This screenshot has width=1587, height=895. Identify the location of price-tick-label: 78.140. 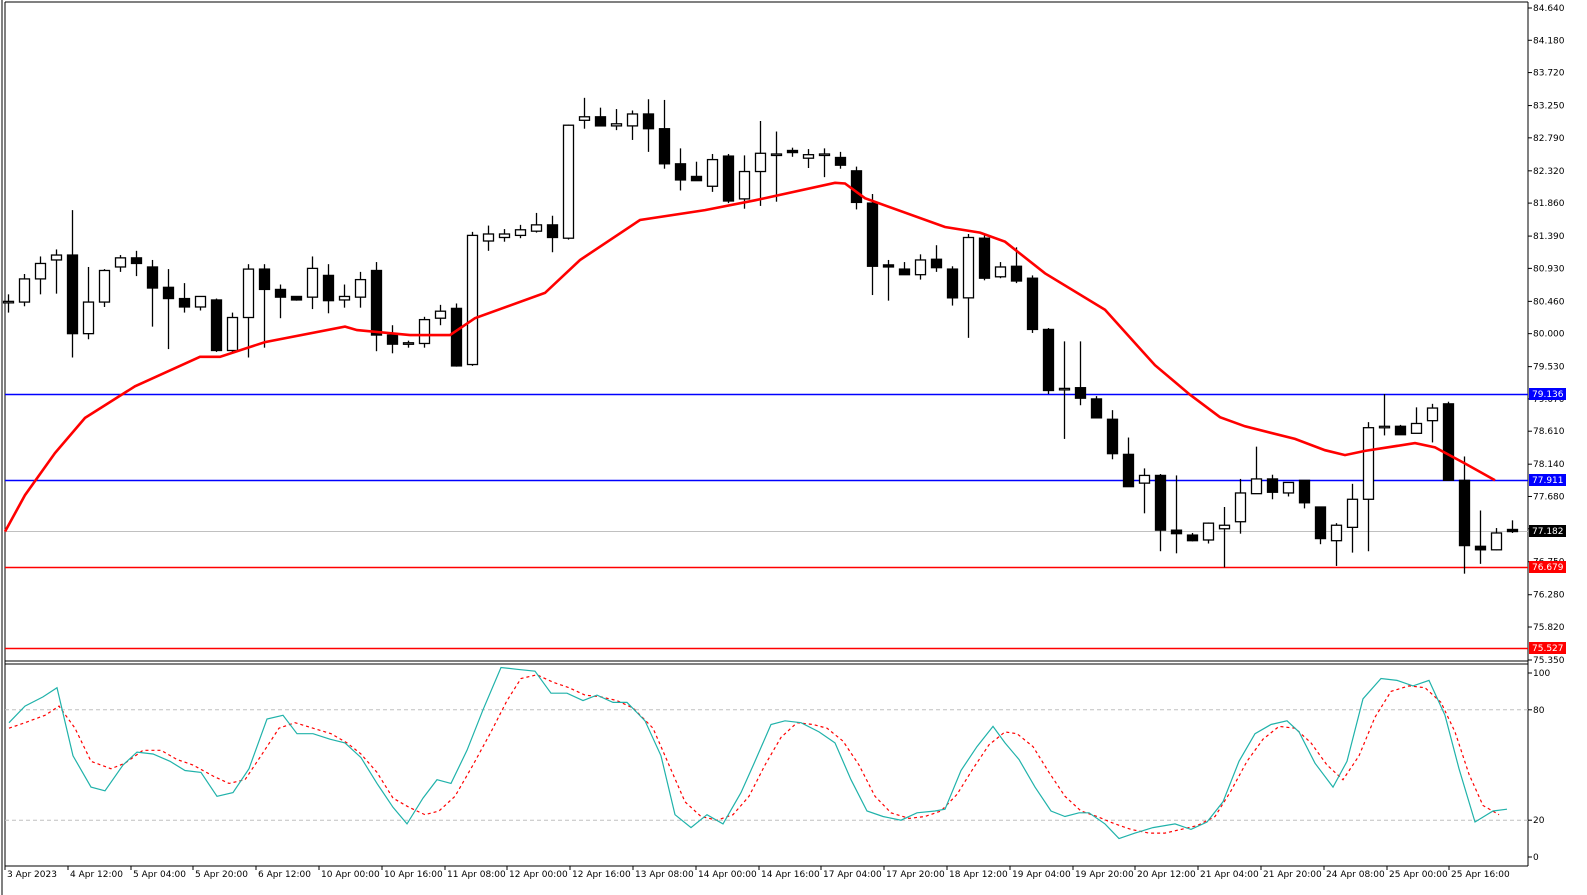
(1549, 465).